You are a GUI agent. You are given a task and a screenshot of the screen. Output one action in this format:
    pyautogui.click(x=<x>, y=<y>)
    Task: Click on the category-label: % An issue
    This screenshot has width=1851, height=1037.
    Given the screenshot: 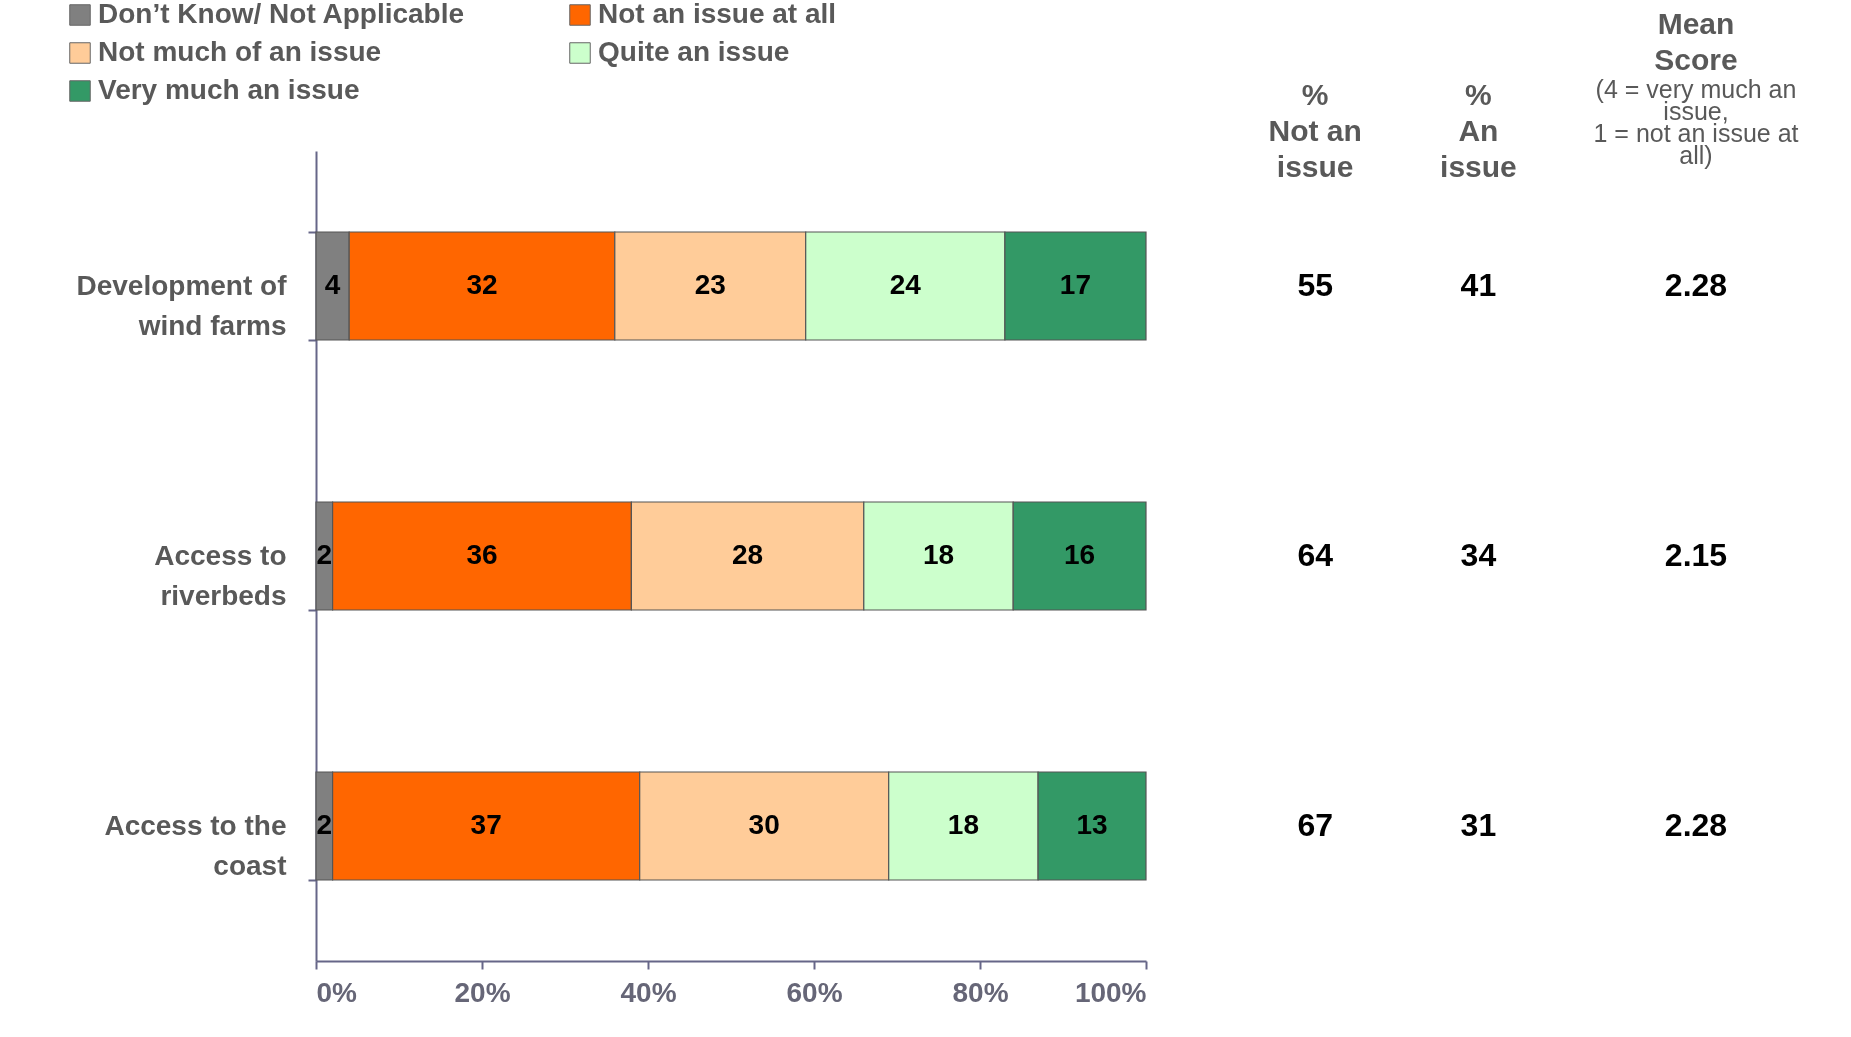 What is the action you would take?
    pyautogui.click(x=1478, y=130)
    